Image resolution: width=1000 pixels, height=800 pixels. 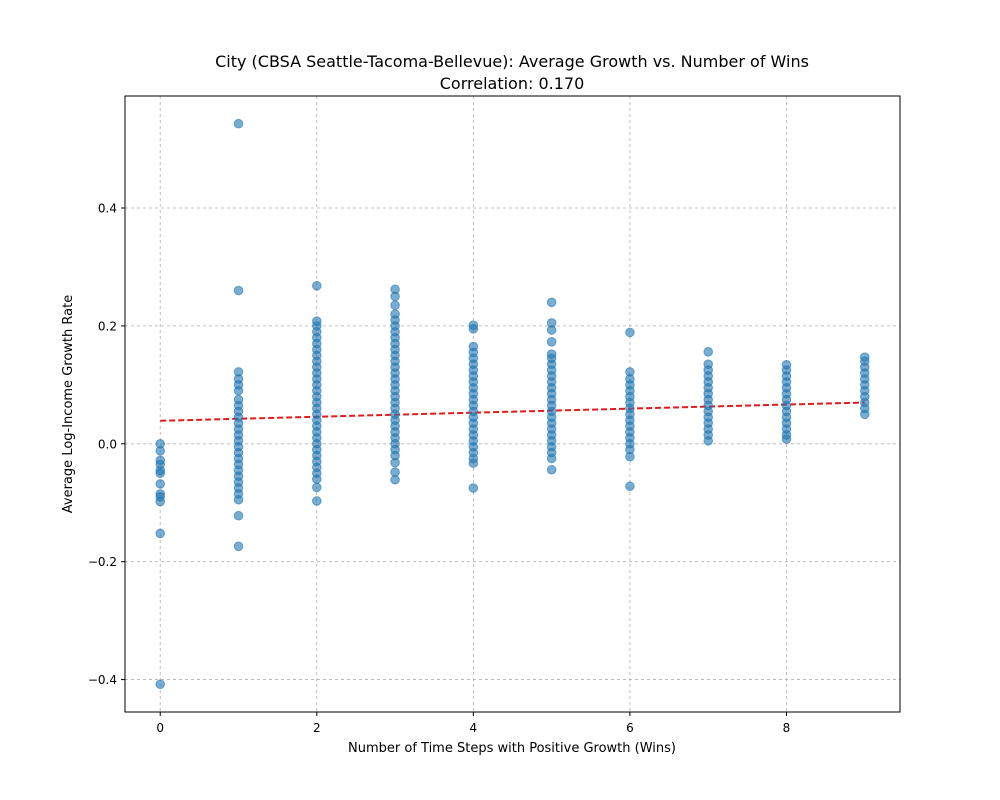 What do you see at coordinates (160, 728) in the screenshot?
I see `x-tick-label: 0` at bounding box center [160, 728].